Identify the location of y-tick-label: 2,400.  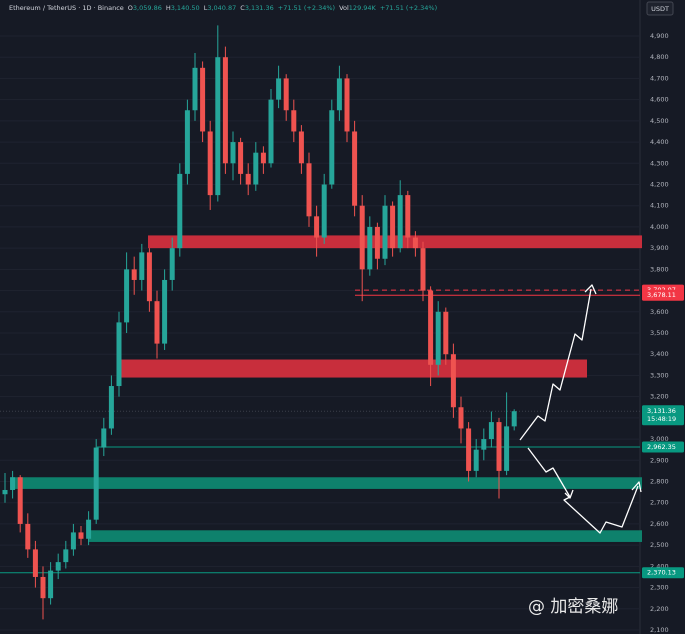
(659, 566).